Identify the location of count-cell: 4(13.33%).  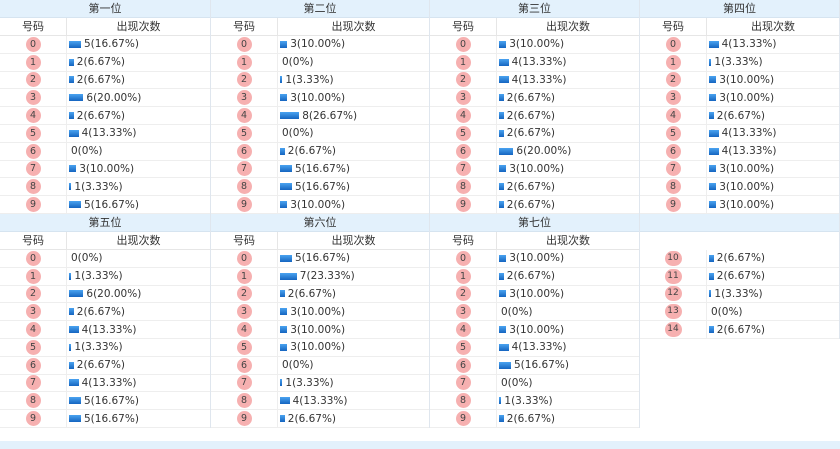
(772, 151).